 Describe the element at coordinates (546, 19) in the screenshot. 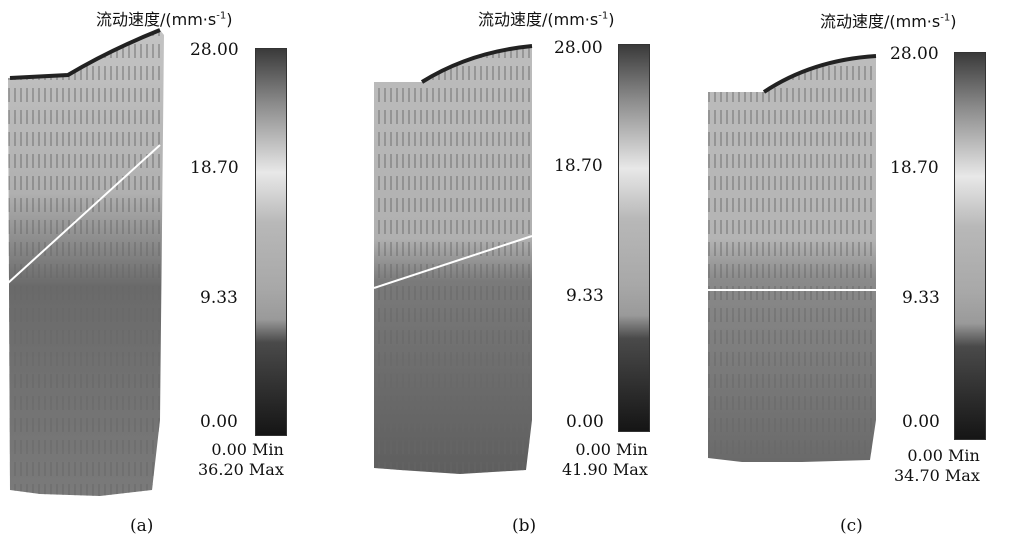

I see `legend-title-b: 流动速度/(mm·s-1)` at that location.